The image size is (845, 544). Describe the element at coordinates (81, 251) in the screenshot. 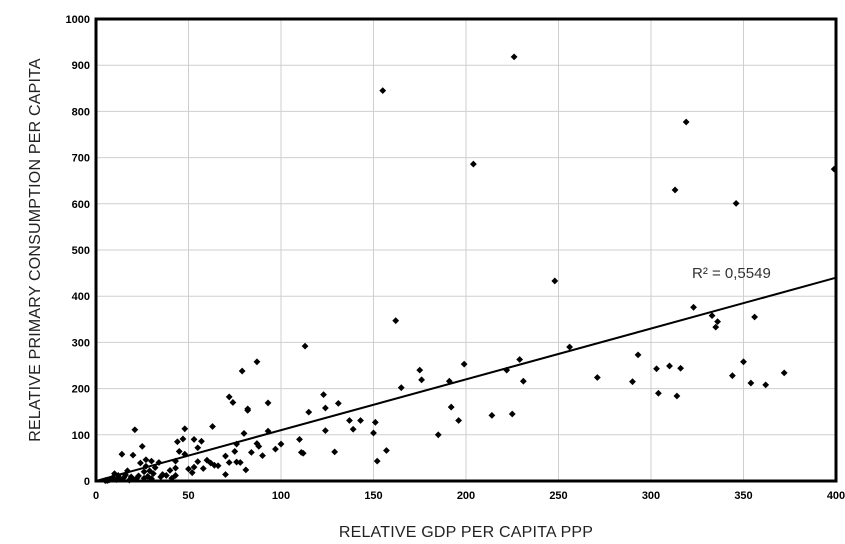

I see `y-tick-label: 500` at that location.